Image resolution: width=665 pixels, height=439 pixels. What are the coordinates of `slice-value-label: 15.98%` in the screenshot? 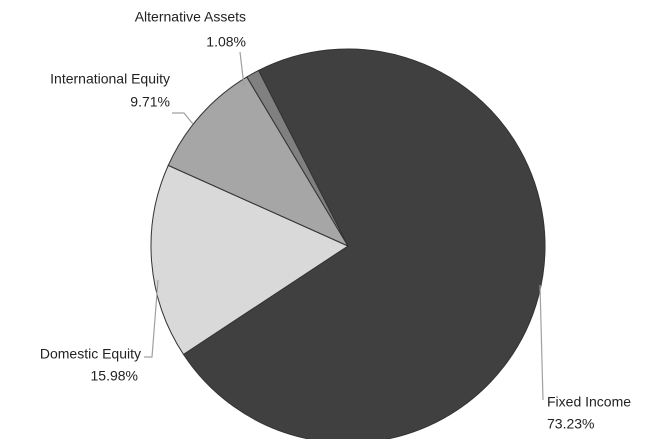 It's located at (114, 376).